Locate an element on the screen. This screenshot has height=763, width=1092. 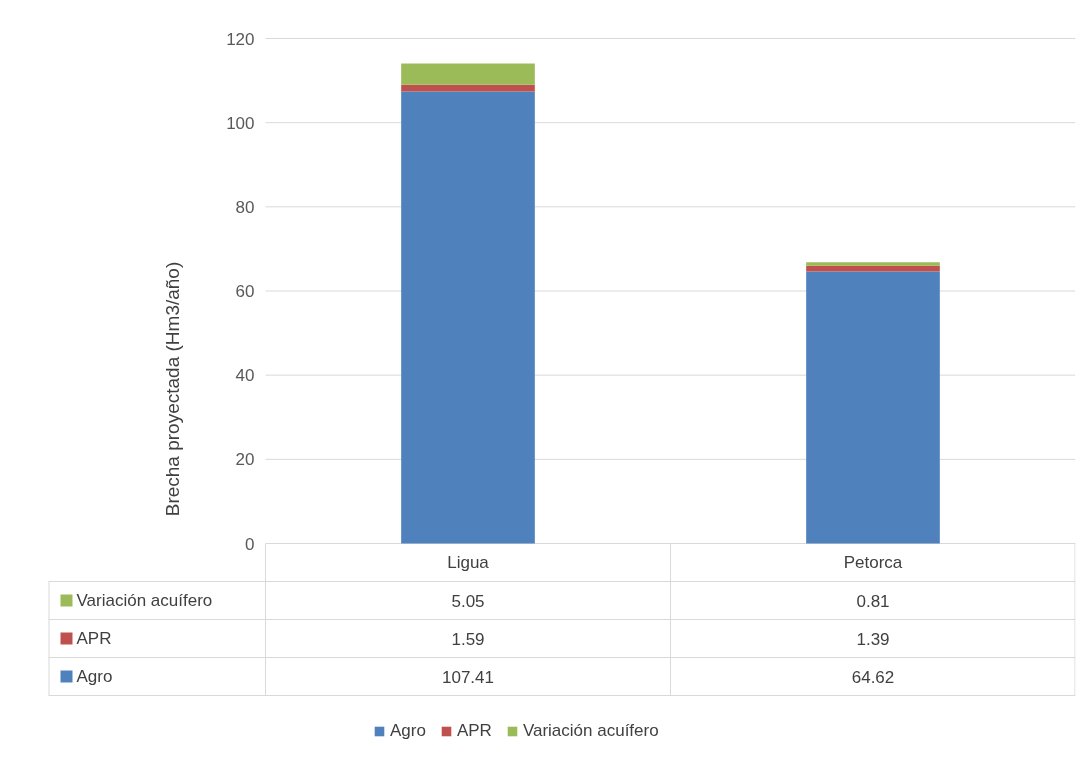
legend-label: Agro is located at coordinates (408, 731).